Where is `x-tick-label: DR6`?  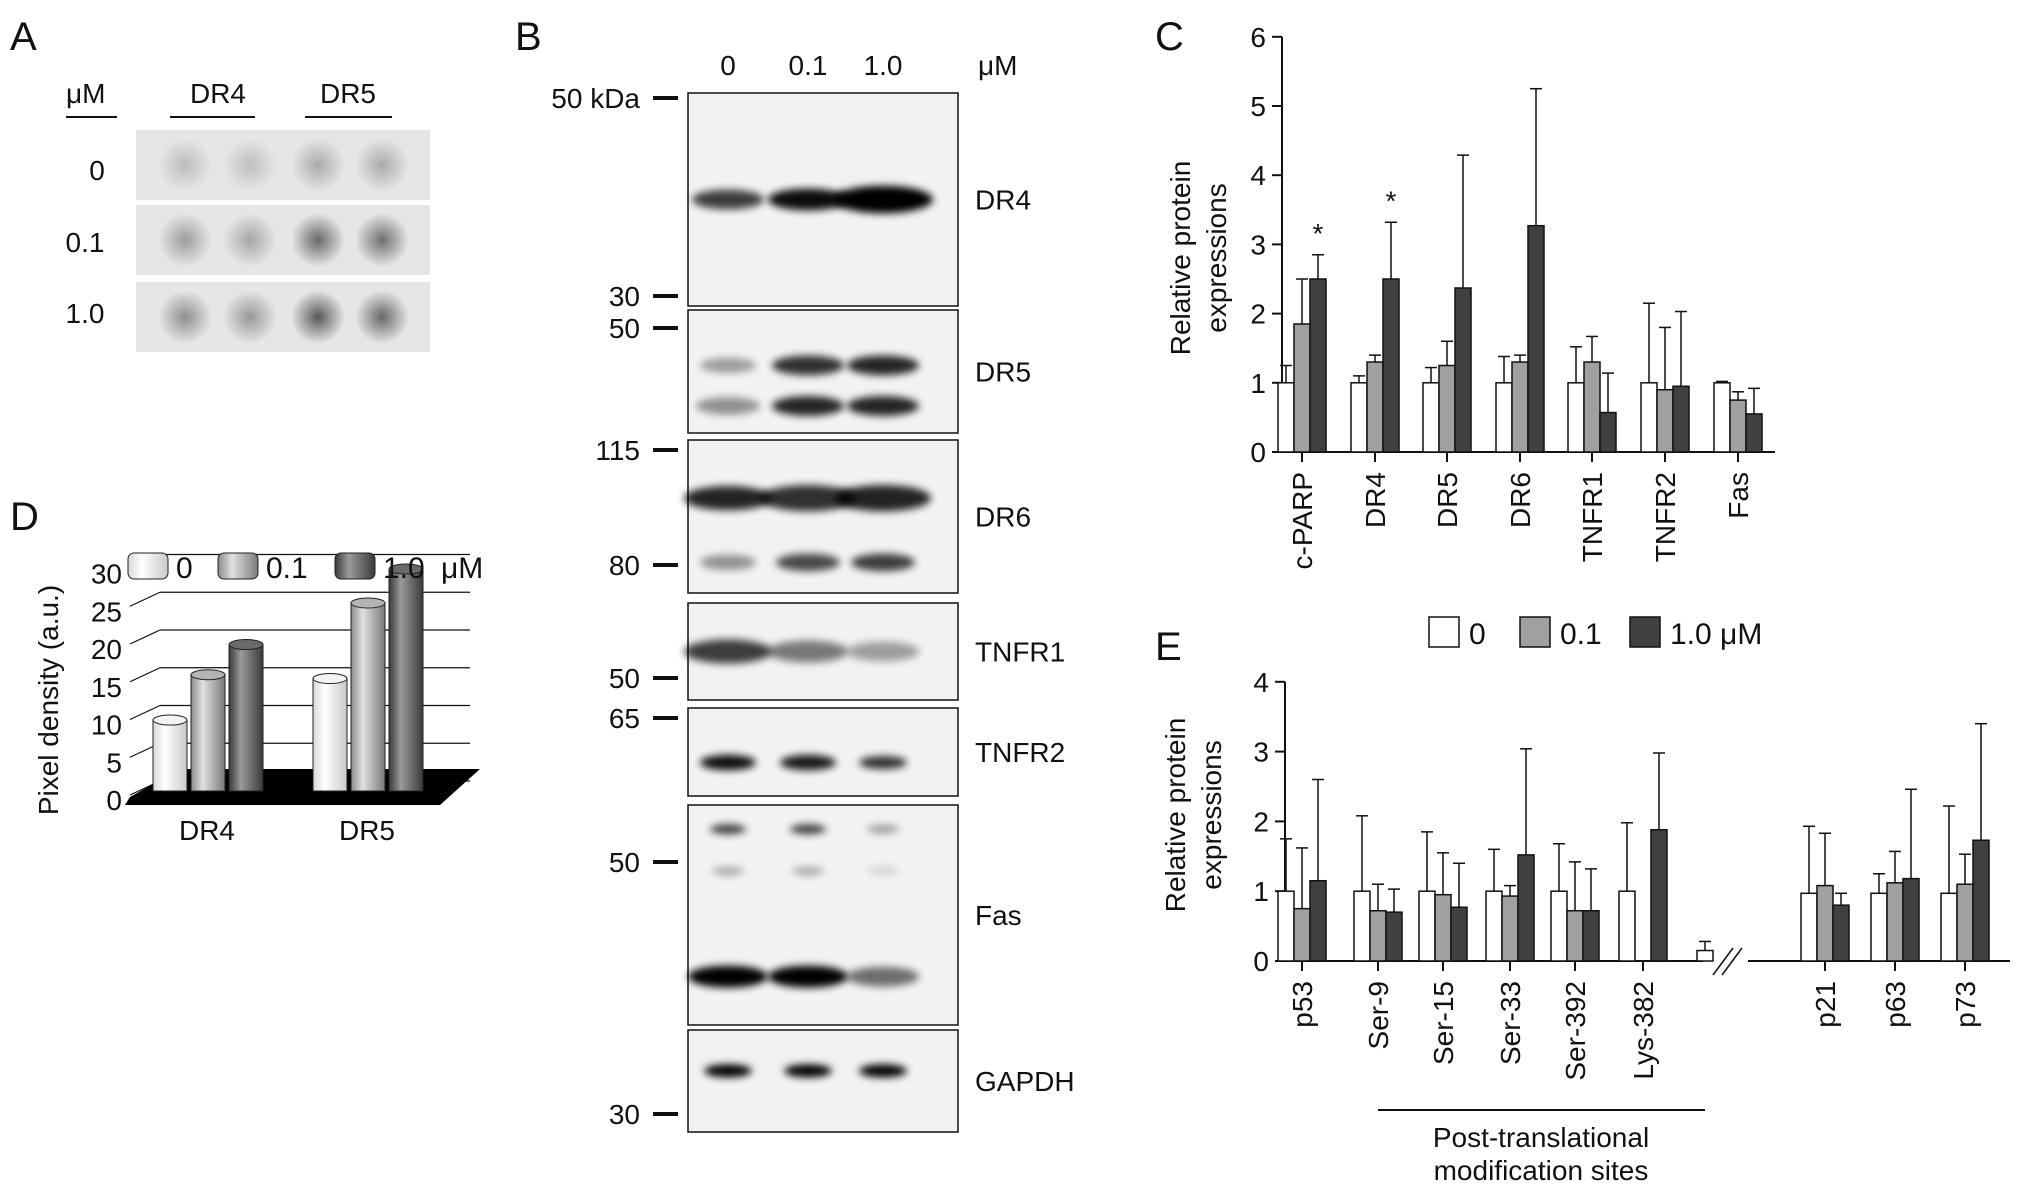
x-tick-label: DR6 is located at coordinates (1520, 500).